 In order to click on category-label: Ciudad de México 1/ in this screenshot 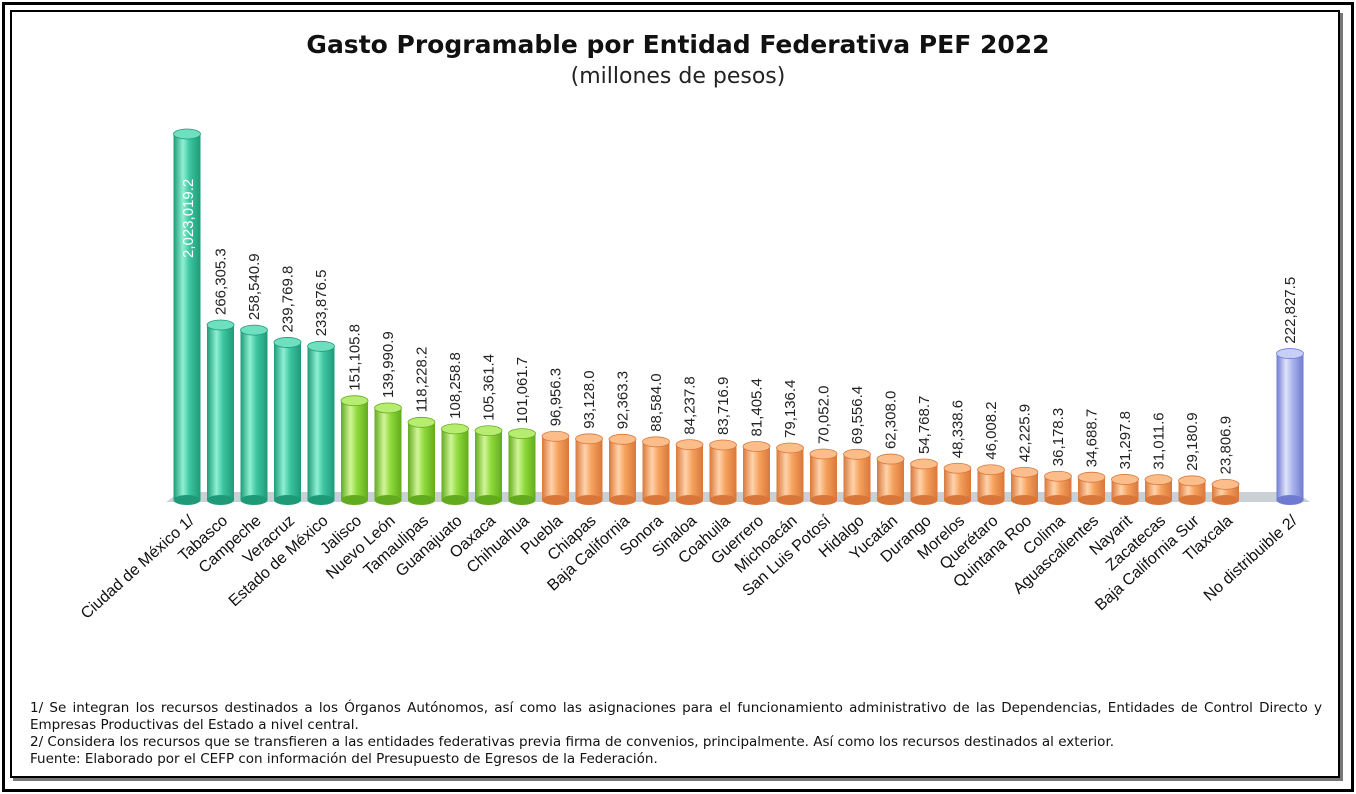, I will do `click(138, 567)`.